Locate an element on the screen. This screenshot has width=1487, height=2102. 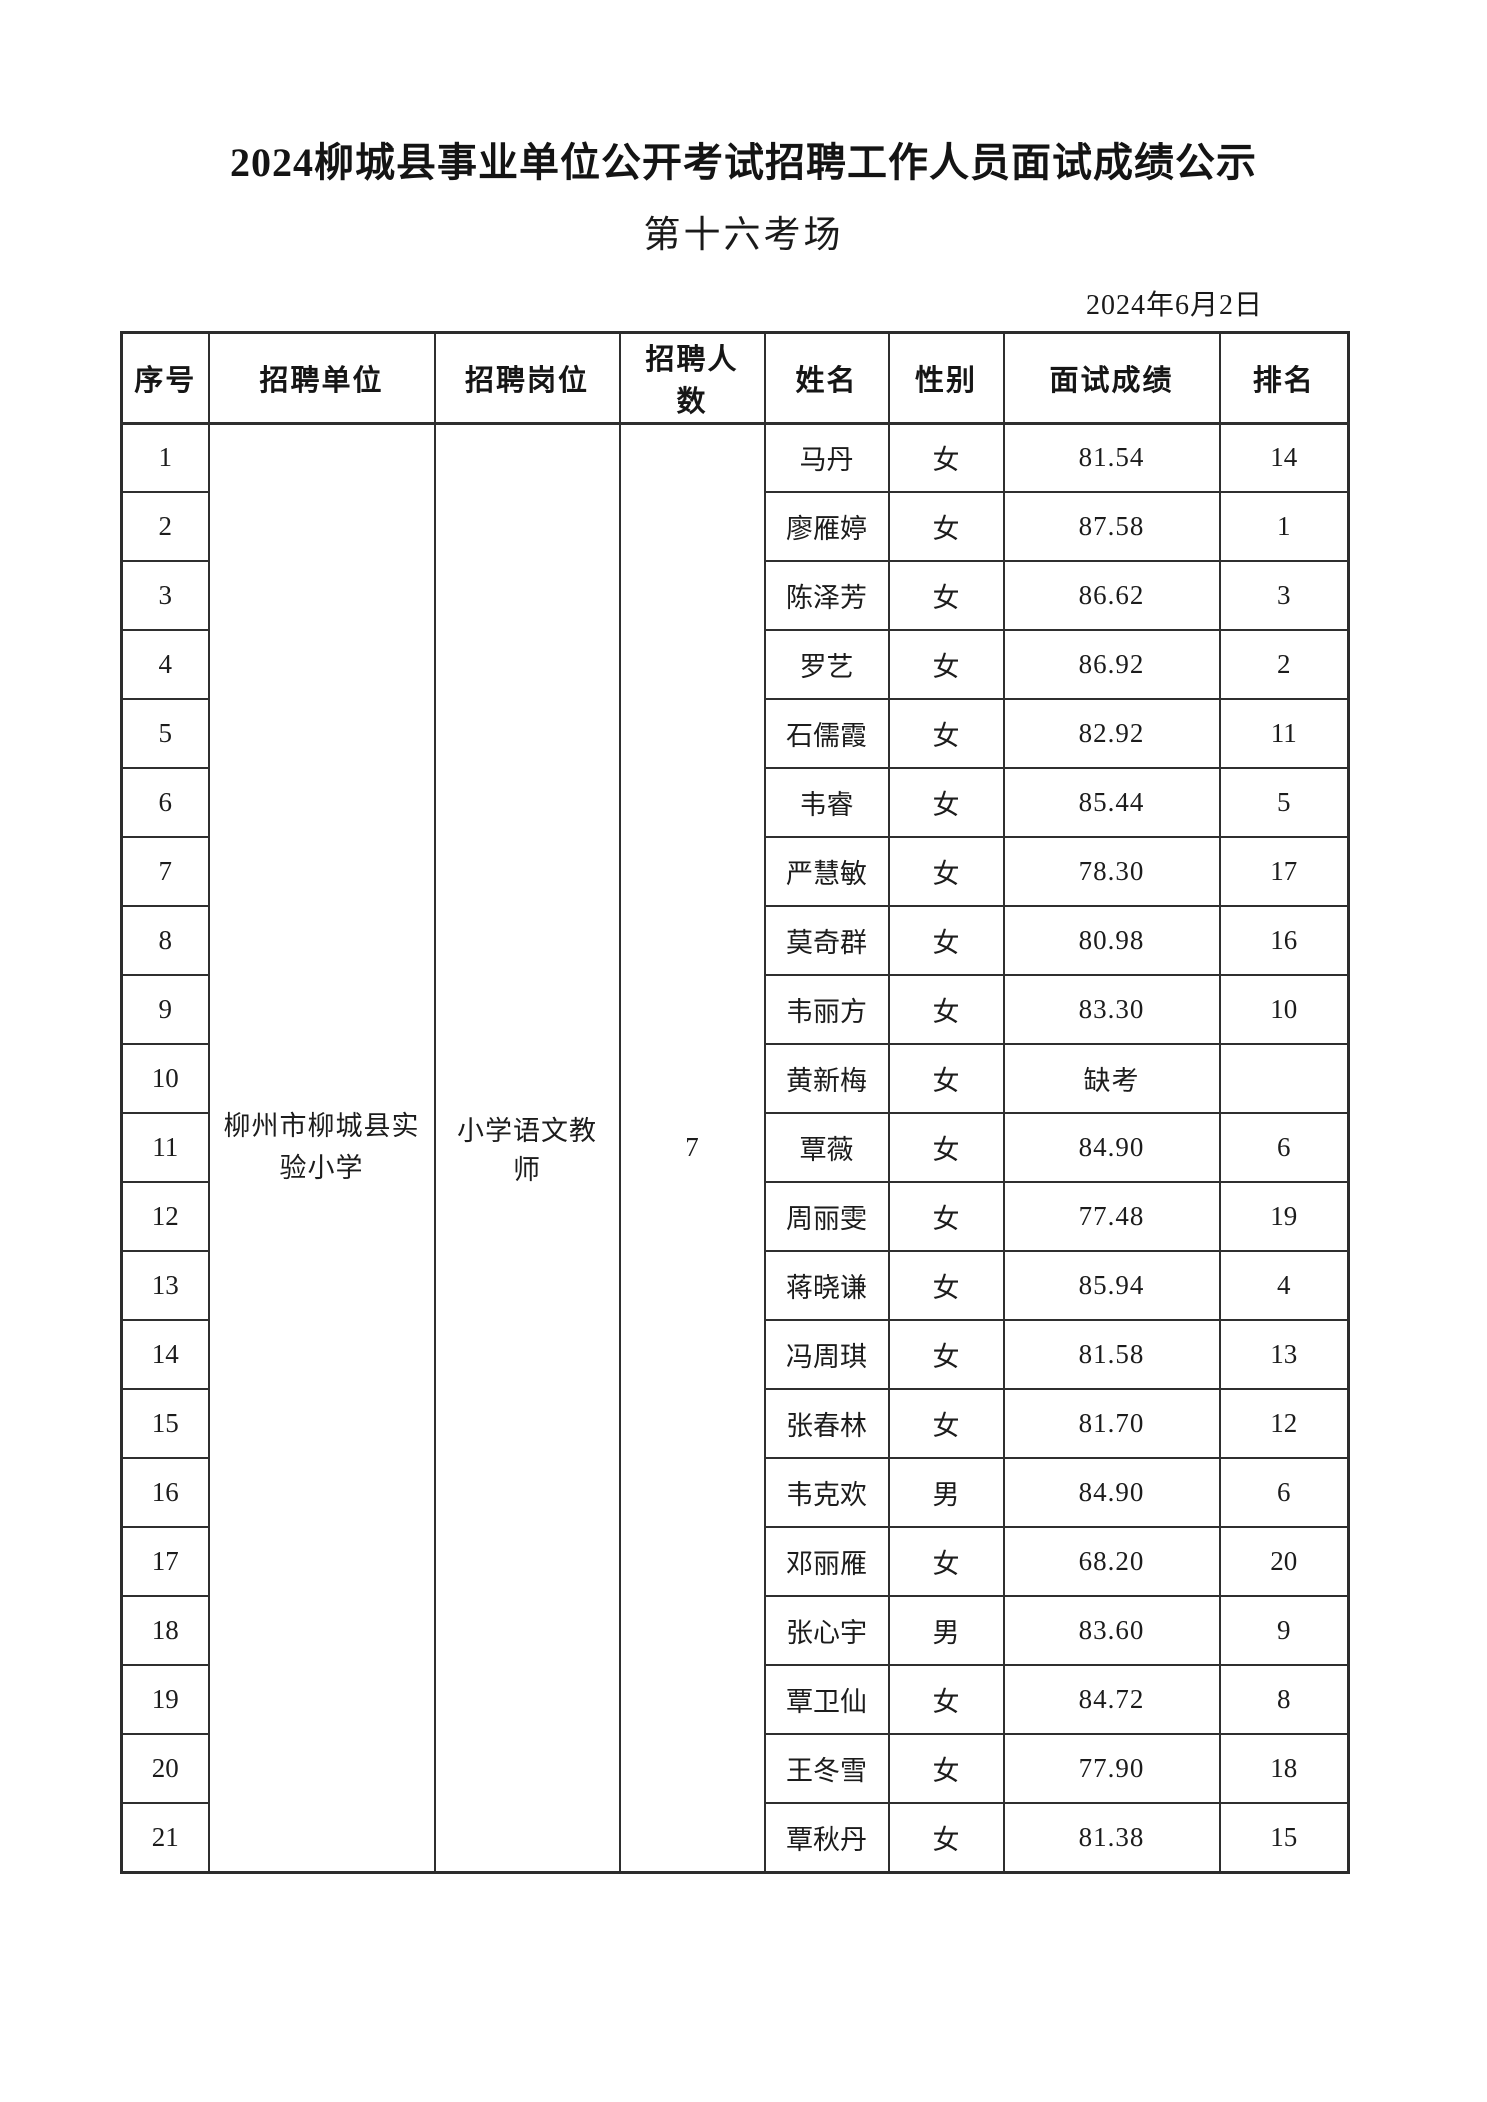
cell-score: 86.92 is located at coordinates (1111, 665).